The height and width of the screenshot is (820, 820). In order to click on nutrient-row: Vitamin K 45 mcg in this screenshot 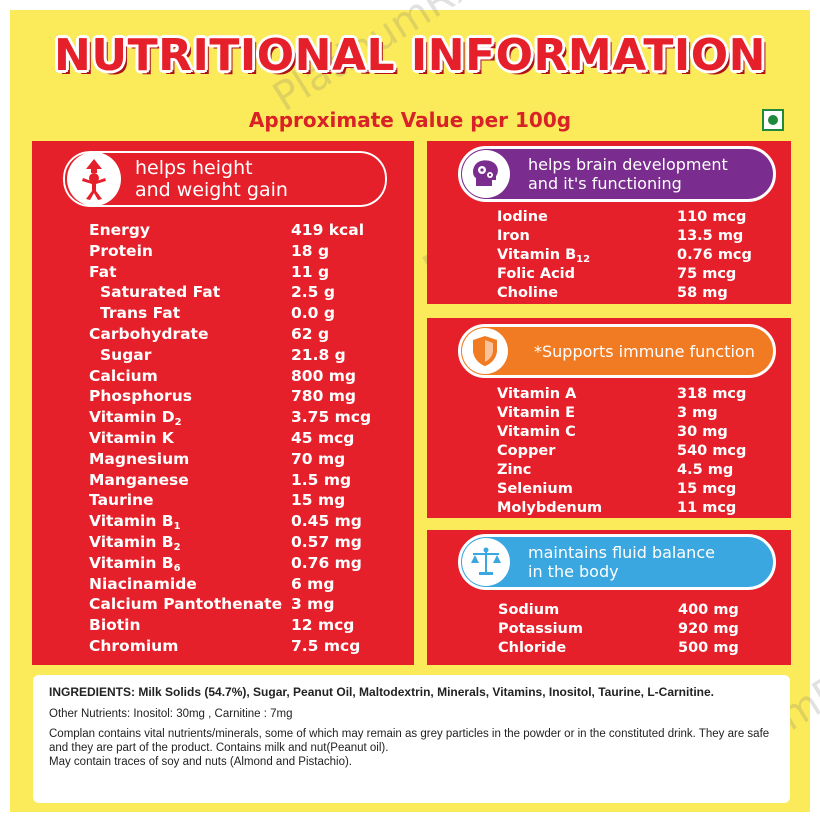, I will do `click(230, 438)`.